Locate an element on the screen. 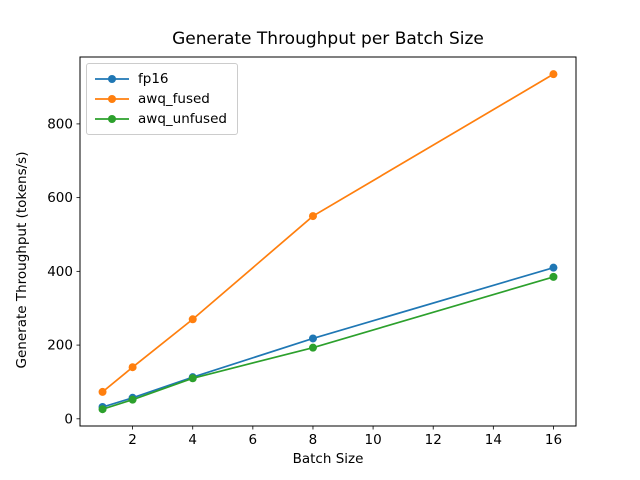 The width and height of the screenshot is (640, 480). x-tick-label: 2 is located at coordinates (132, 440).